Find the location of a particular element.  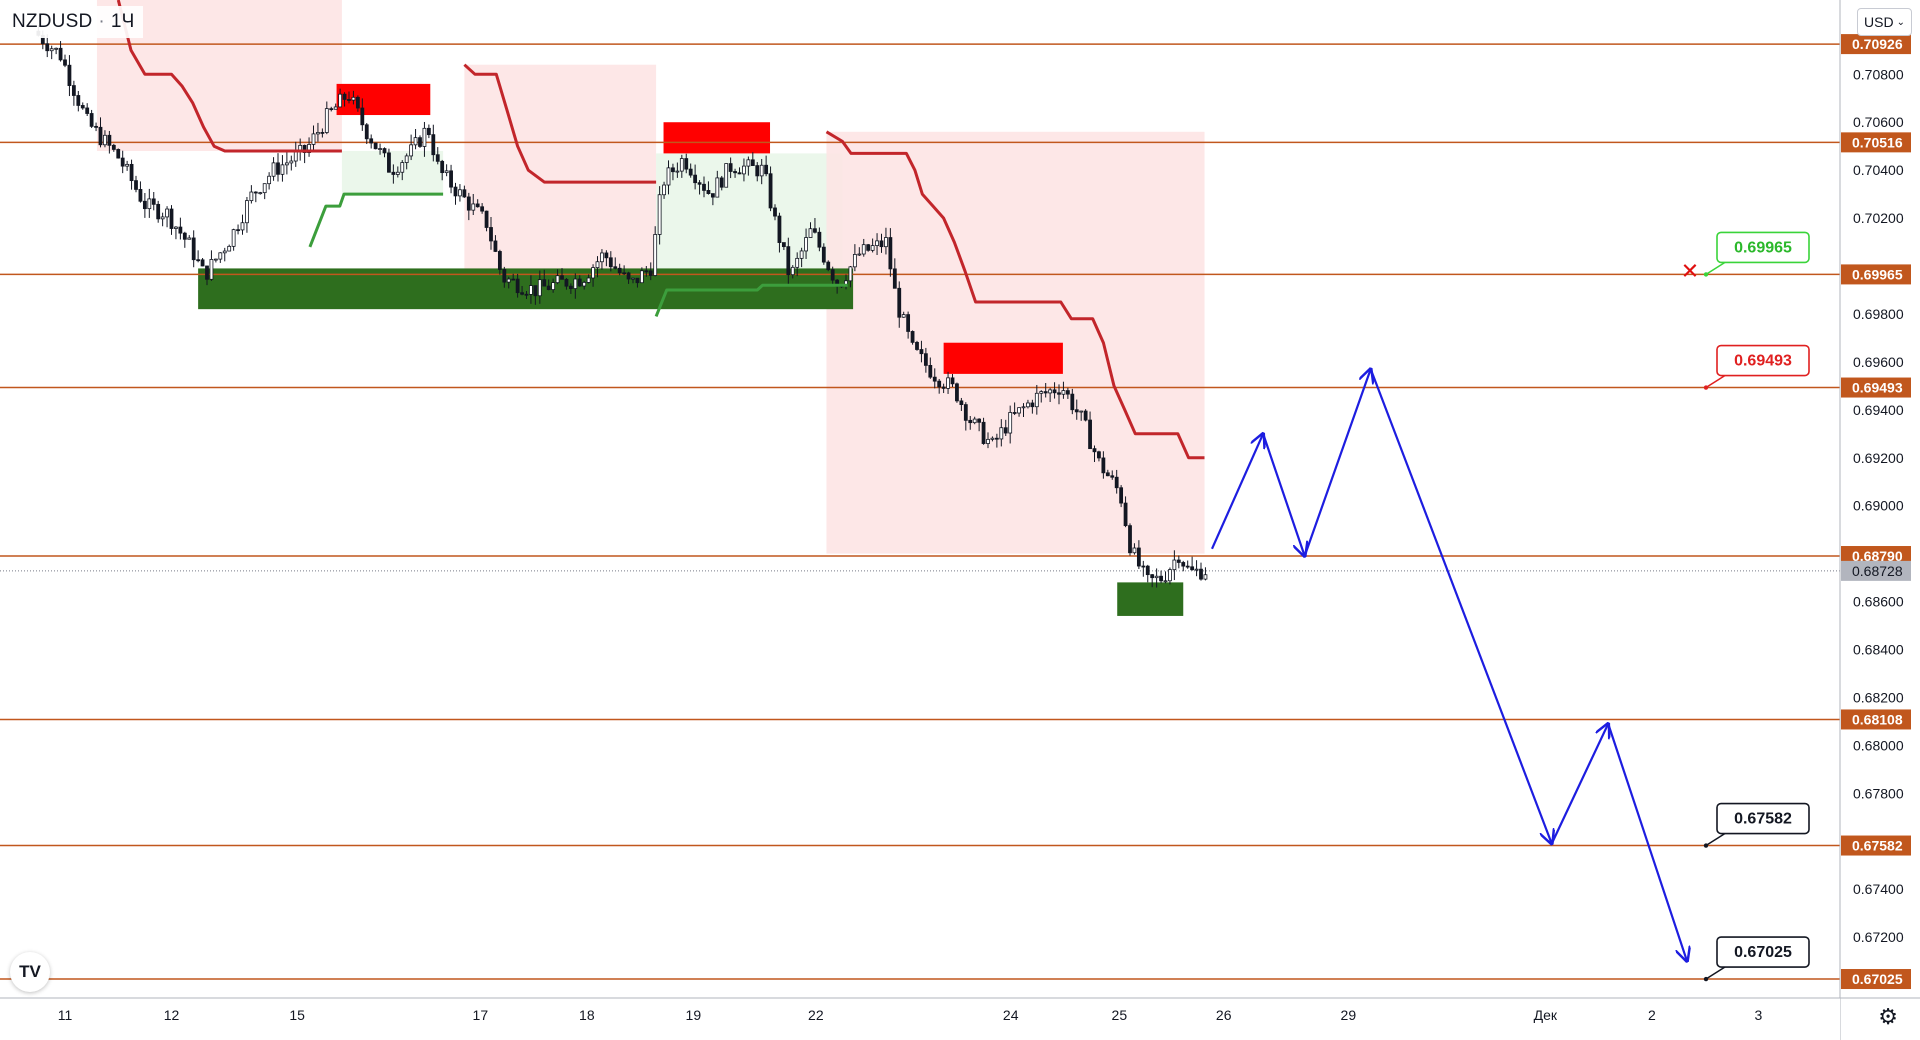

currency-selector-button: USD ⌄ is located at coordinates (1884, 22).